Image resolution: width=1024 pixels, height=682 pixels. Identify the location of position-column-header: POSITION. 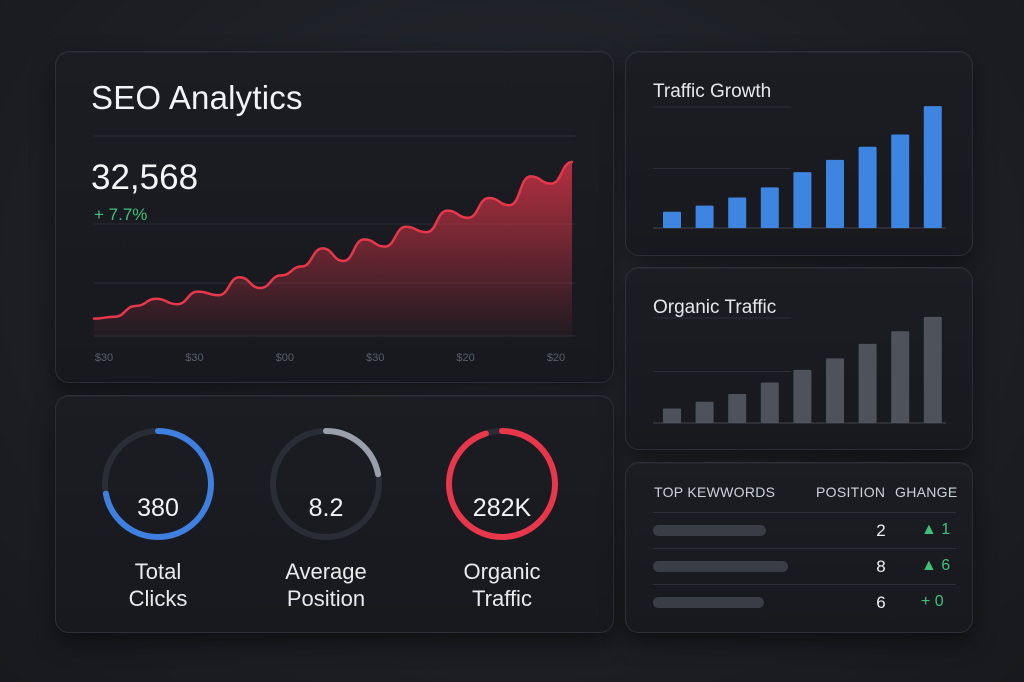
(851, 492).